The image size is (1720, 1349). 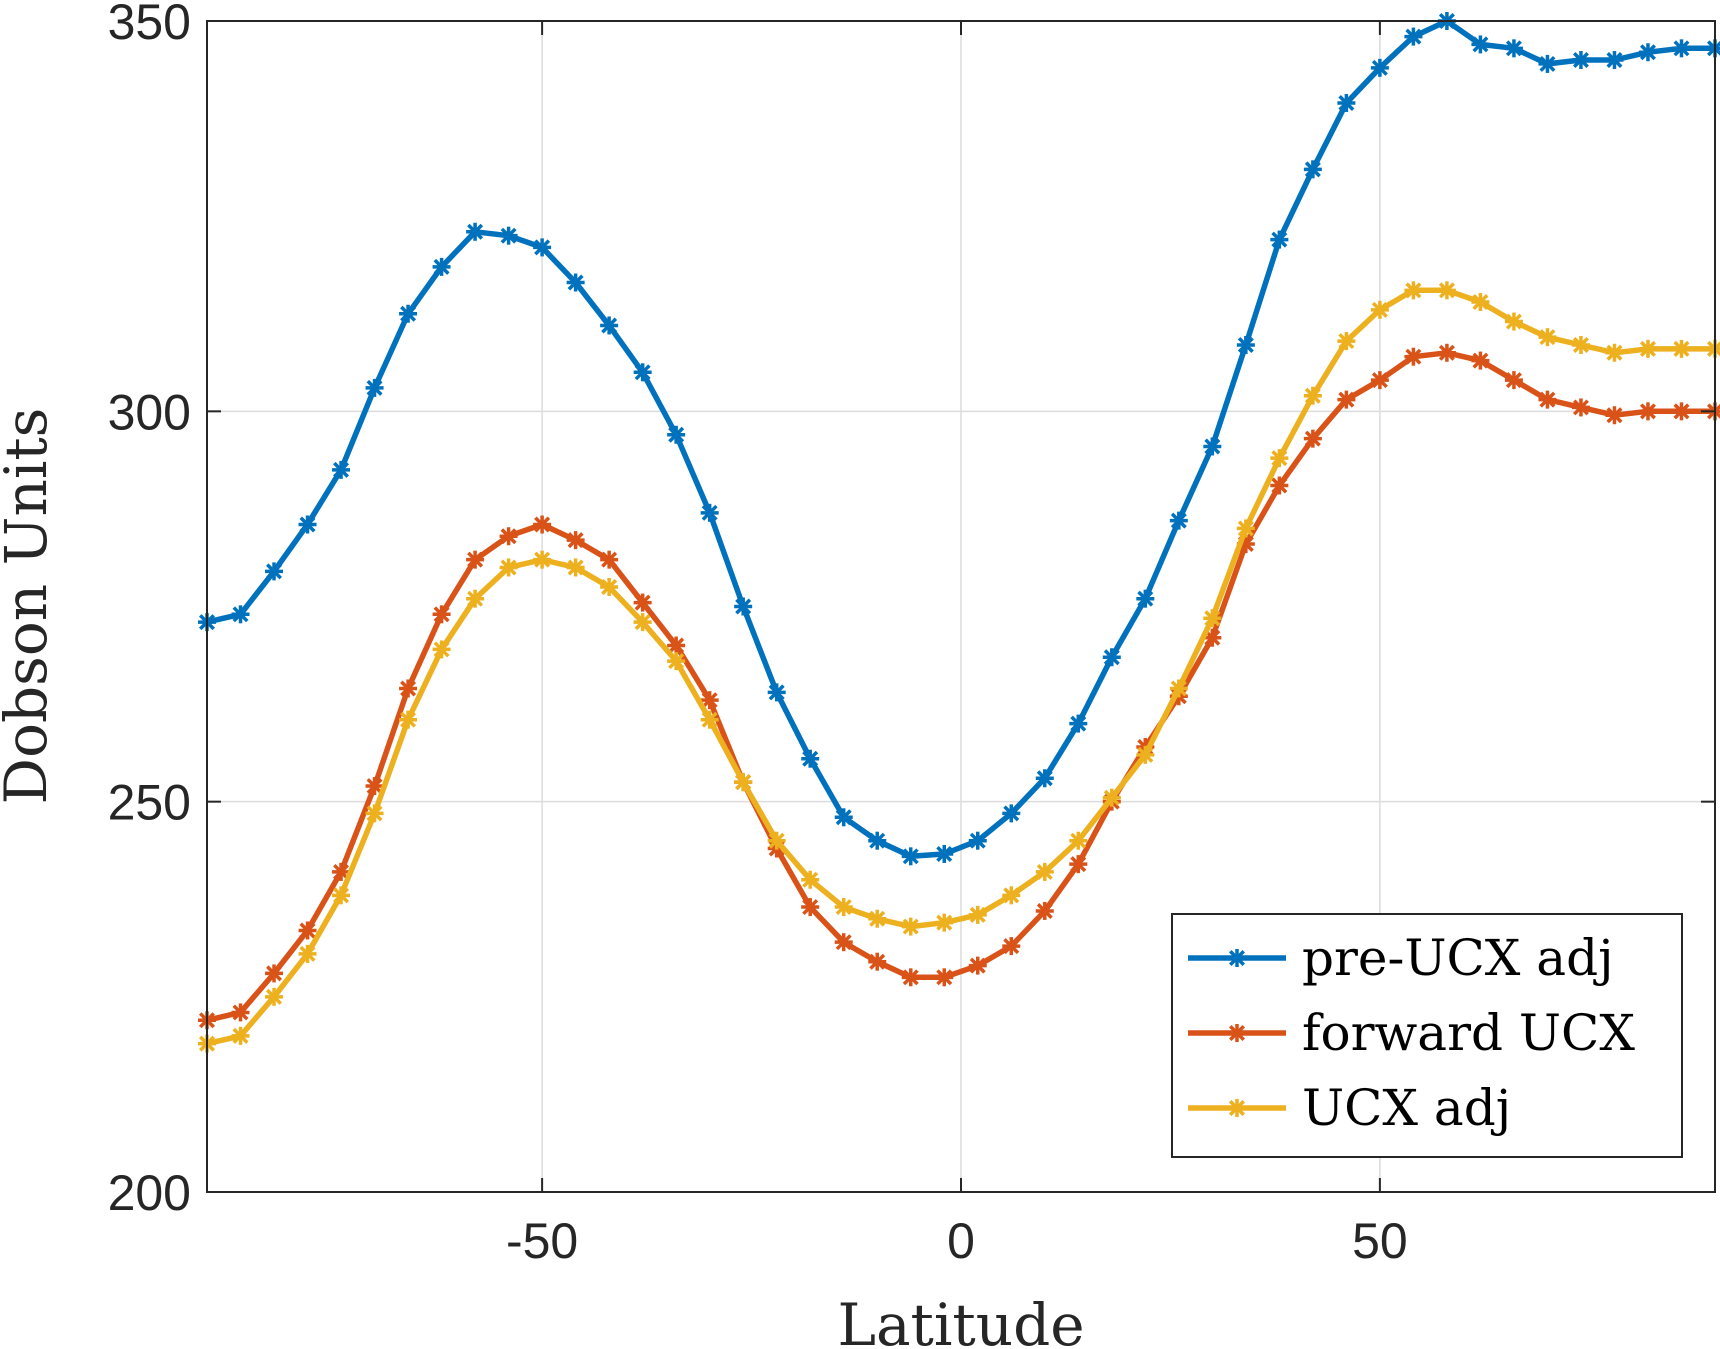 I want to click on legend-item: forward UCX, so click(x=1411, y=1033).